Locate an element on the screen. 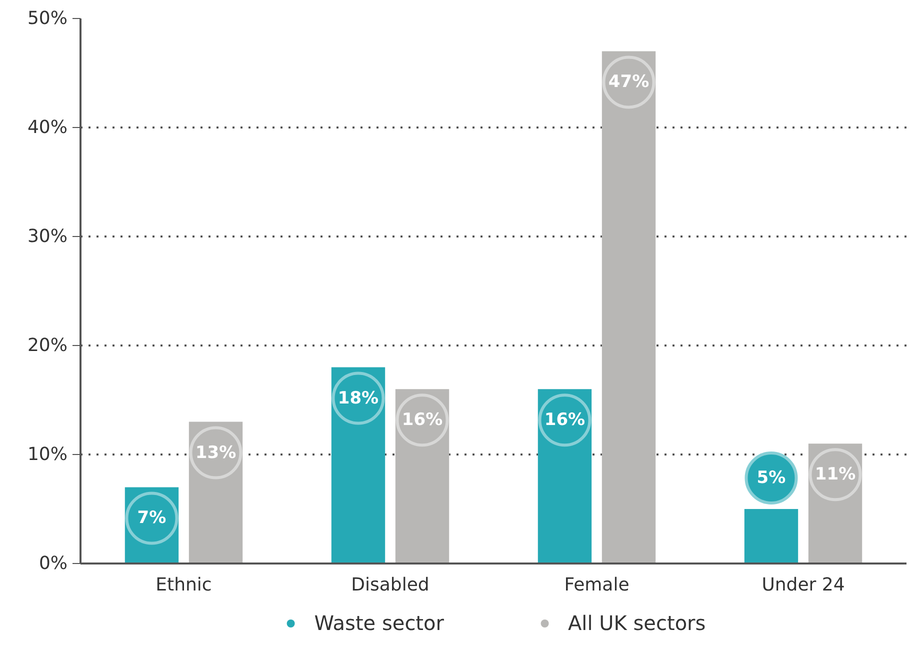 This screenshot has height=671, width=917. y-tick-label: 50% is located at coordinates (47, 18).